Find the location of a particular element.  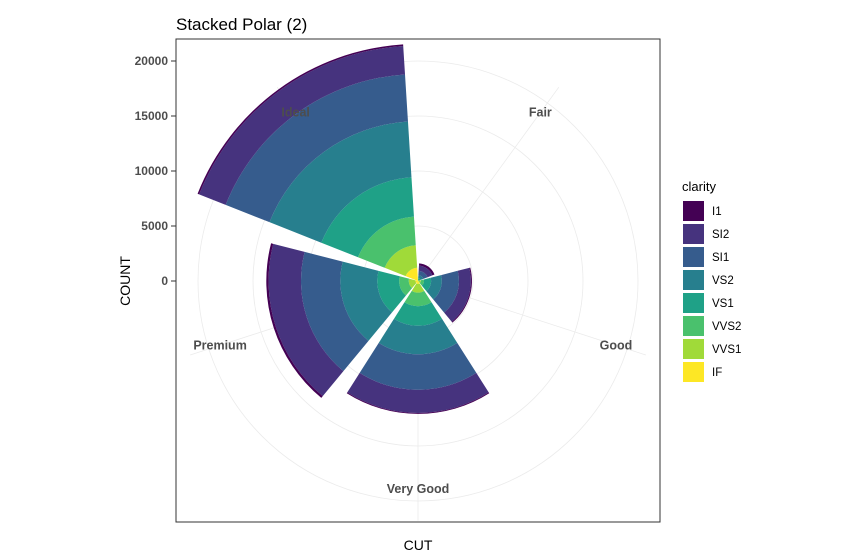

y-tick-label: 0 is located at coordinates (164, 281).